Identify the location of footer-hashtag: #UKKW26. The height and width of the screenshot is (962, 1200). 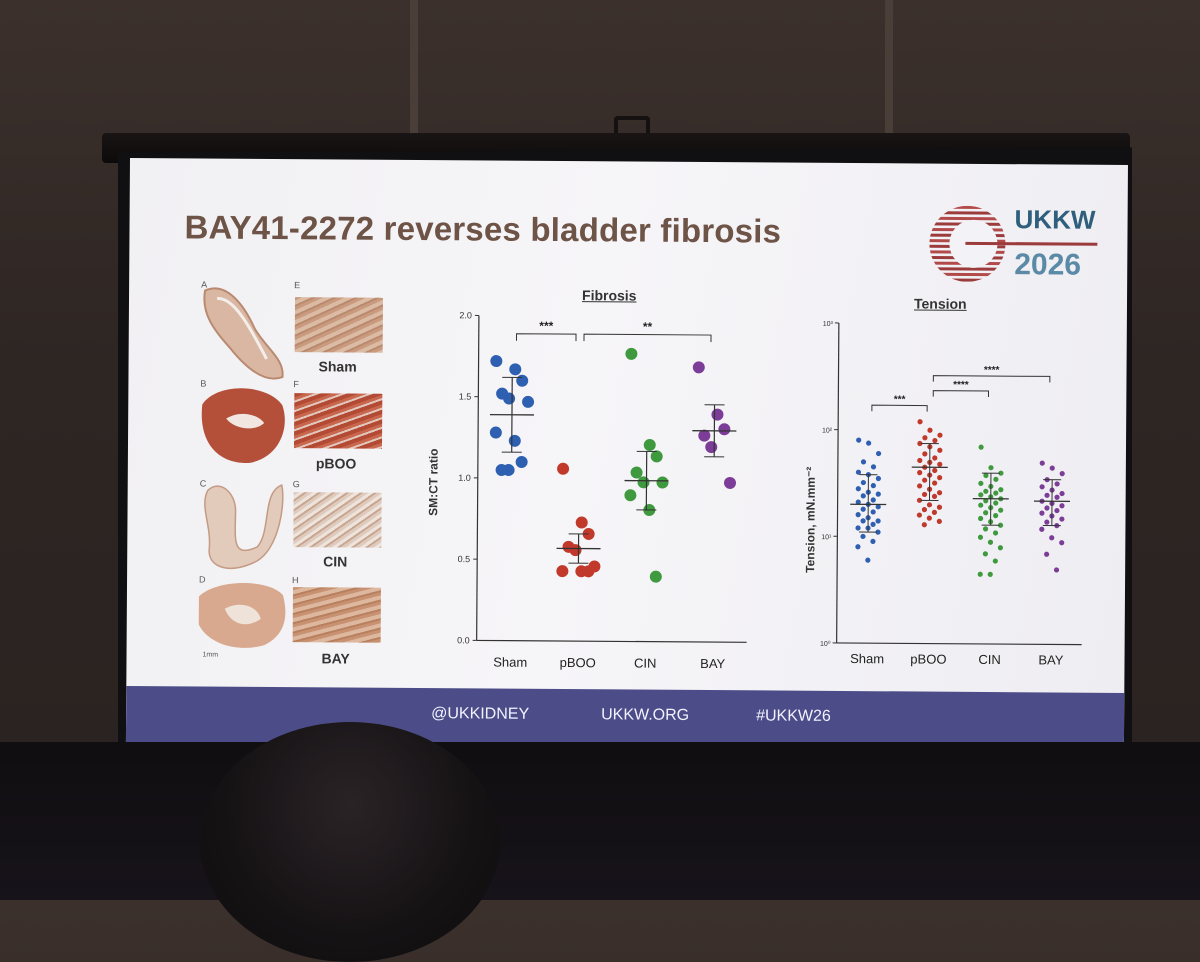
(793, 716).